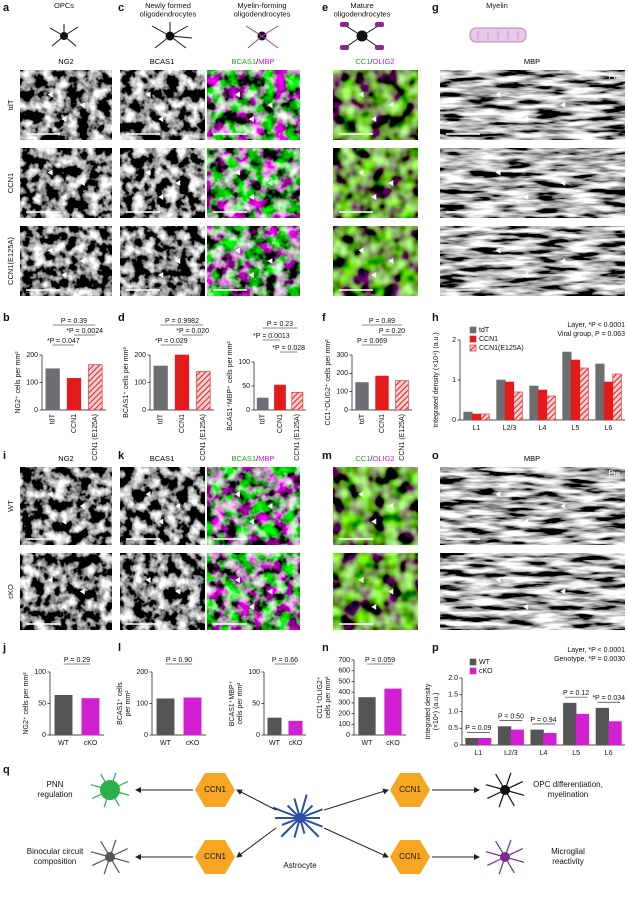  Describe the element at coordinates (325, 8) in the screenshot. I see `panel-letter: e` at that location.